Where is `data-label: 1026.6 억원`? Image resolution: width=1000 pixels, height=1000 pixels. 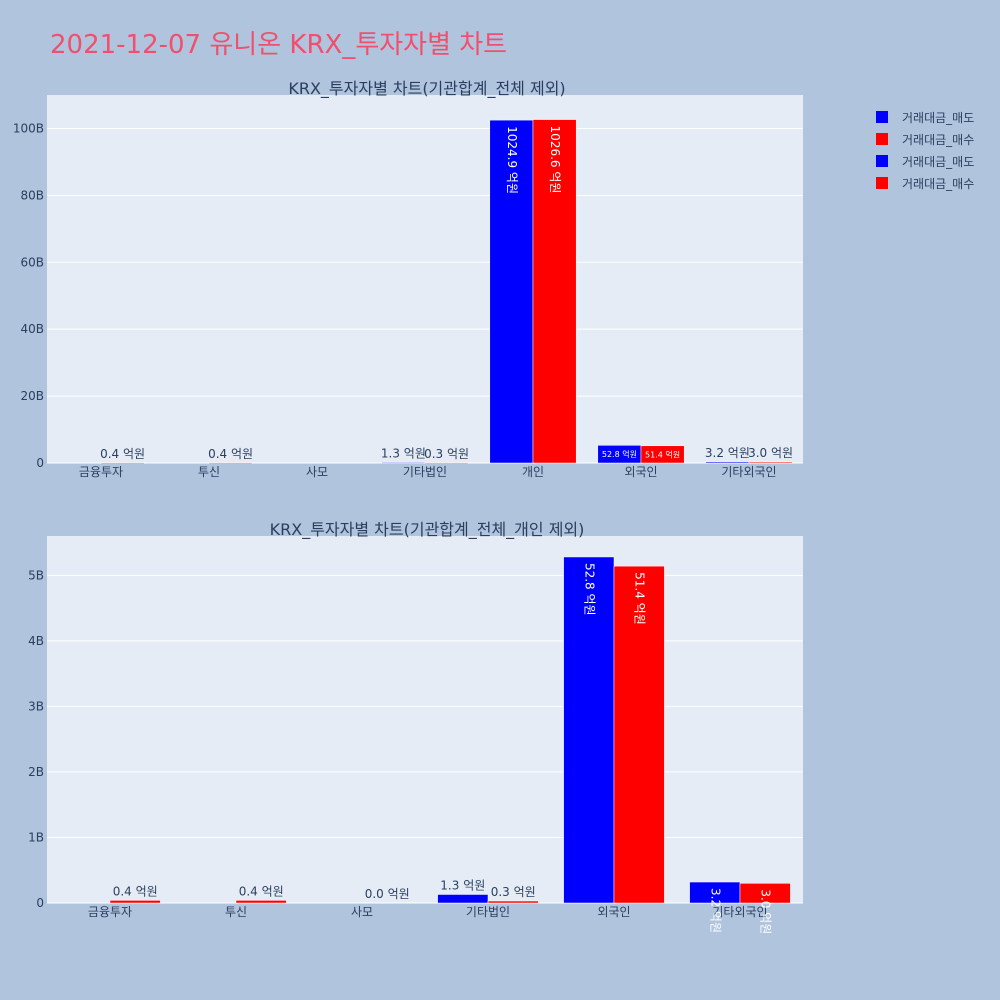
data-label: 1026.6 억원 is located at coordinates (555, 160).